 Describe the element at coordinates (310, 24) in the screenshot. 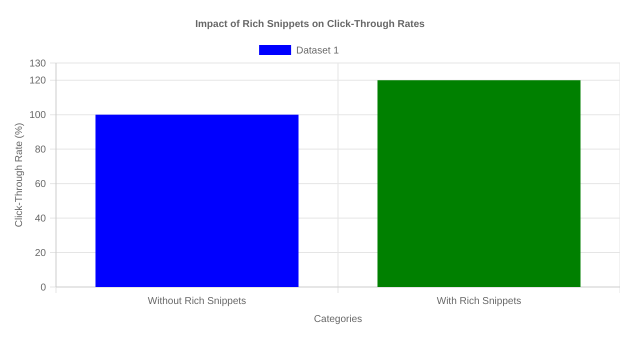

I see `chart-title: Impact of Rich Snippets on Click-Through Rates` at that location.